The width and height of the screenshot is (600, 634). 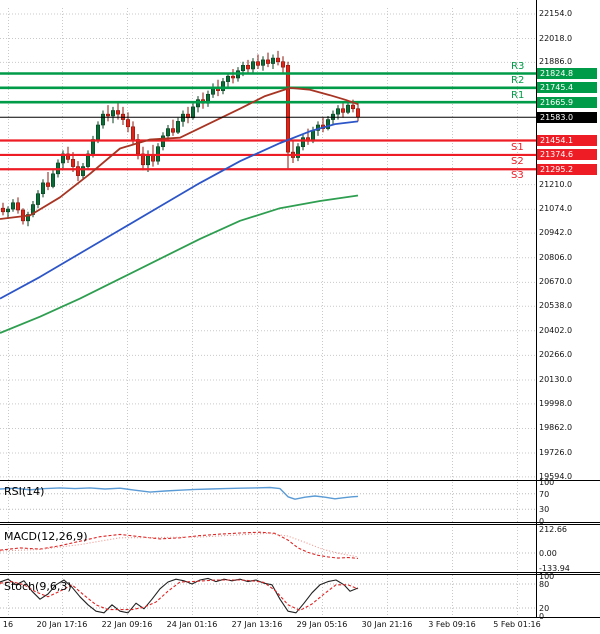 I want to click on stoch-panel-title: Stoch(9,6,3), so click(x=38, y=586).